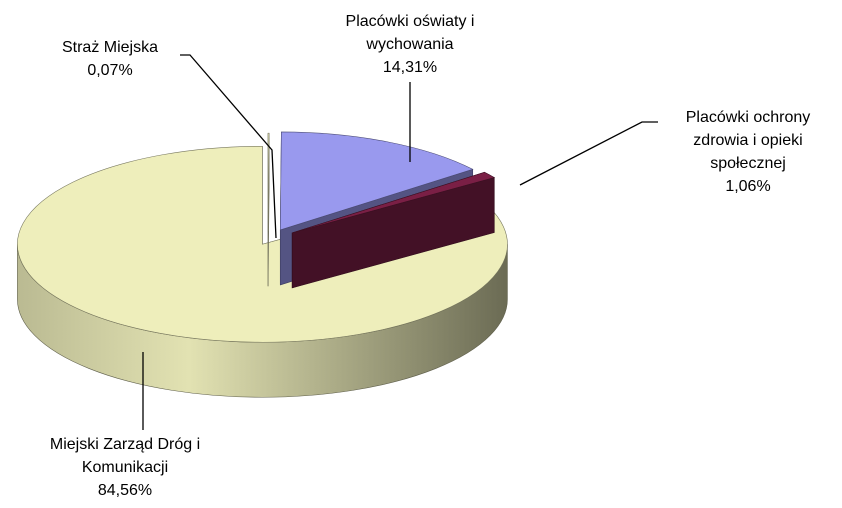 This screenshot has height=508, width=842. What do you see at coordinates (110, 59) in the screenshot?
I see `data-label: Straż Miejska 0,07%` at bounding box center [110, 59].